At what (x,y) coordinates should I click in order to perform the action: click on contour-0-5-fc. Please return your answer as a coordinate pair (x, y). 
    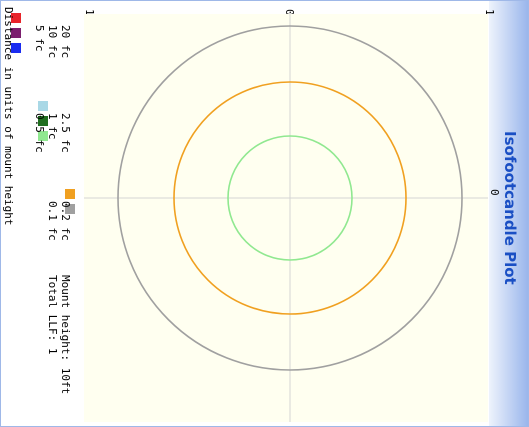
    Looking at the image, I should click on (290, 198).